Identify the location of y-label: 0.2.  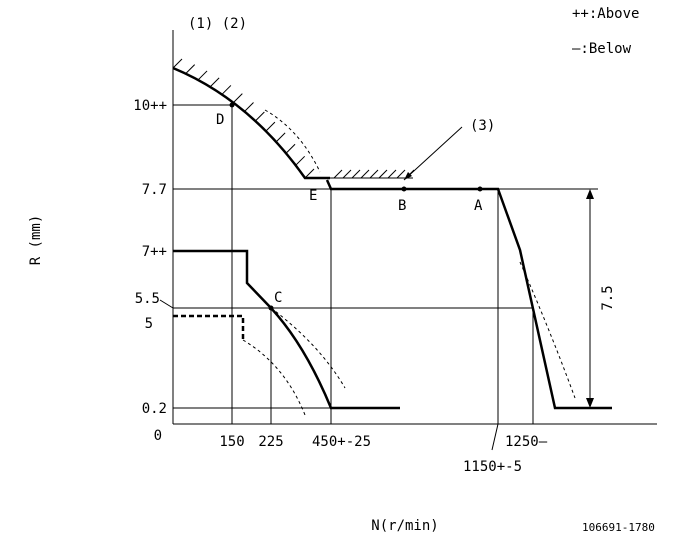
(154, 409).